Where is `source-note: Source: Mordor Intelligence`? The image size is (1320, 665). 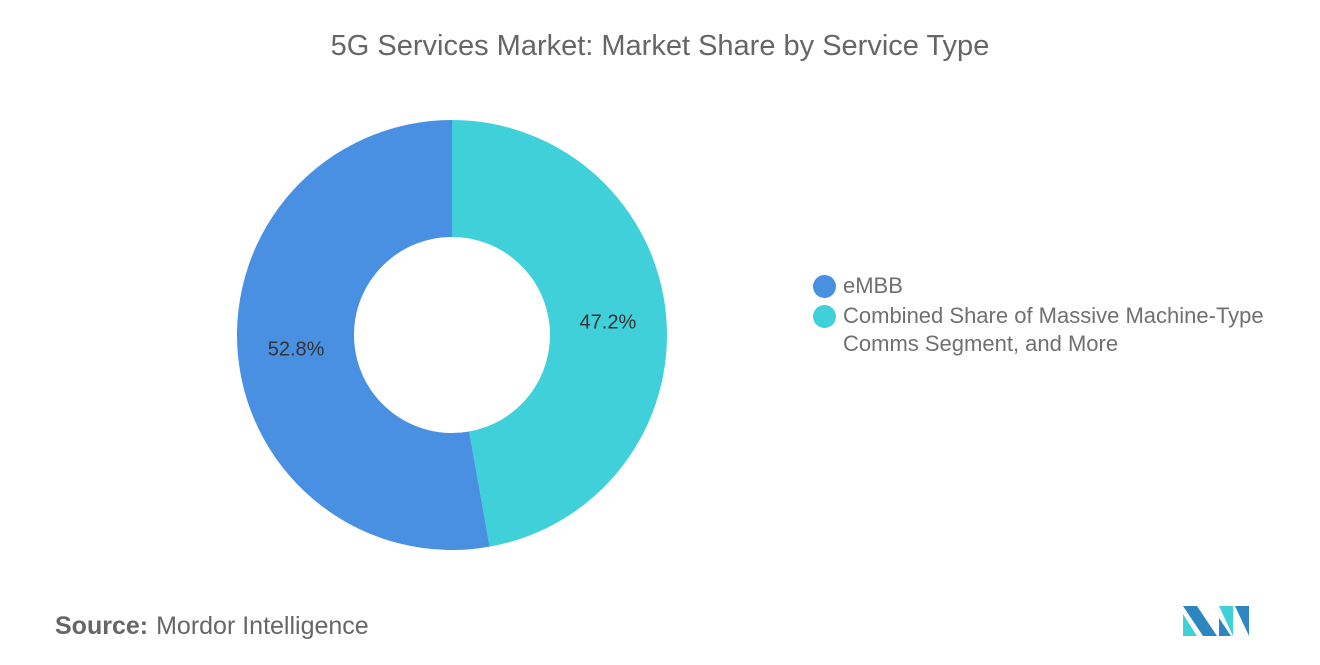
source-note: Source: Mordor Intelligence is located at coordinates (212, 626).